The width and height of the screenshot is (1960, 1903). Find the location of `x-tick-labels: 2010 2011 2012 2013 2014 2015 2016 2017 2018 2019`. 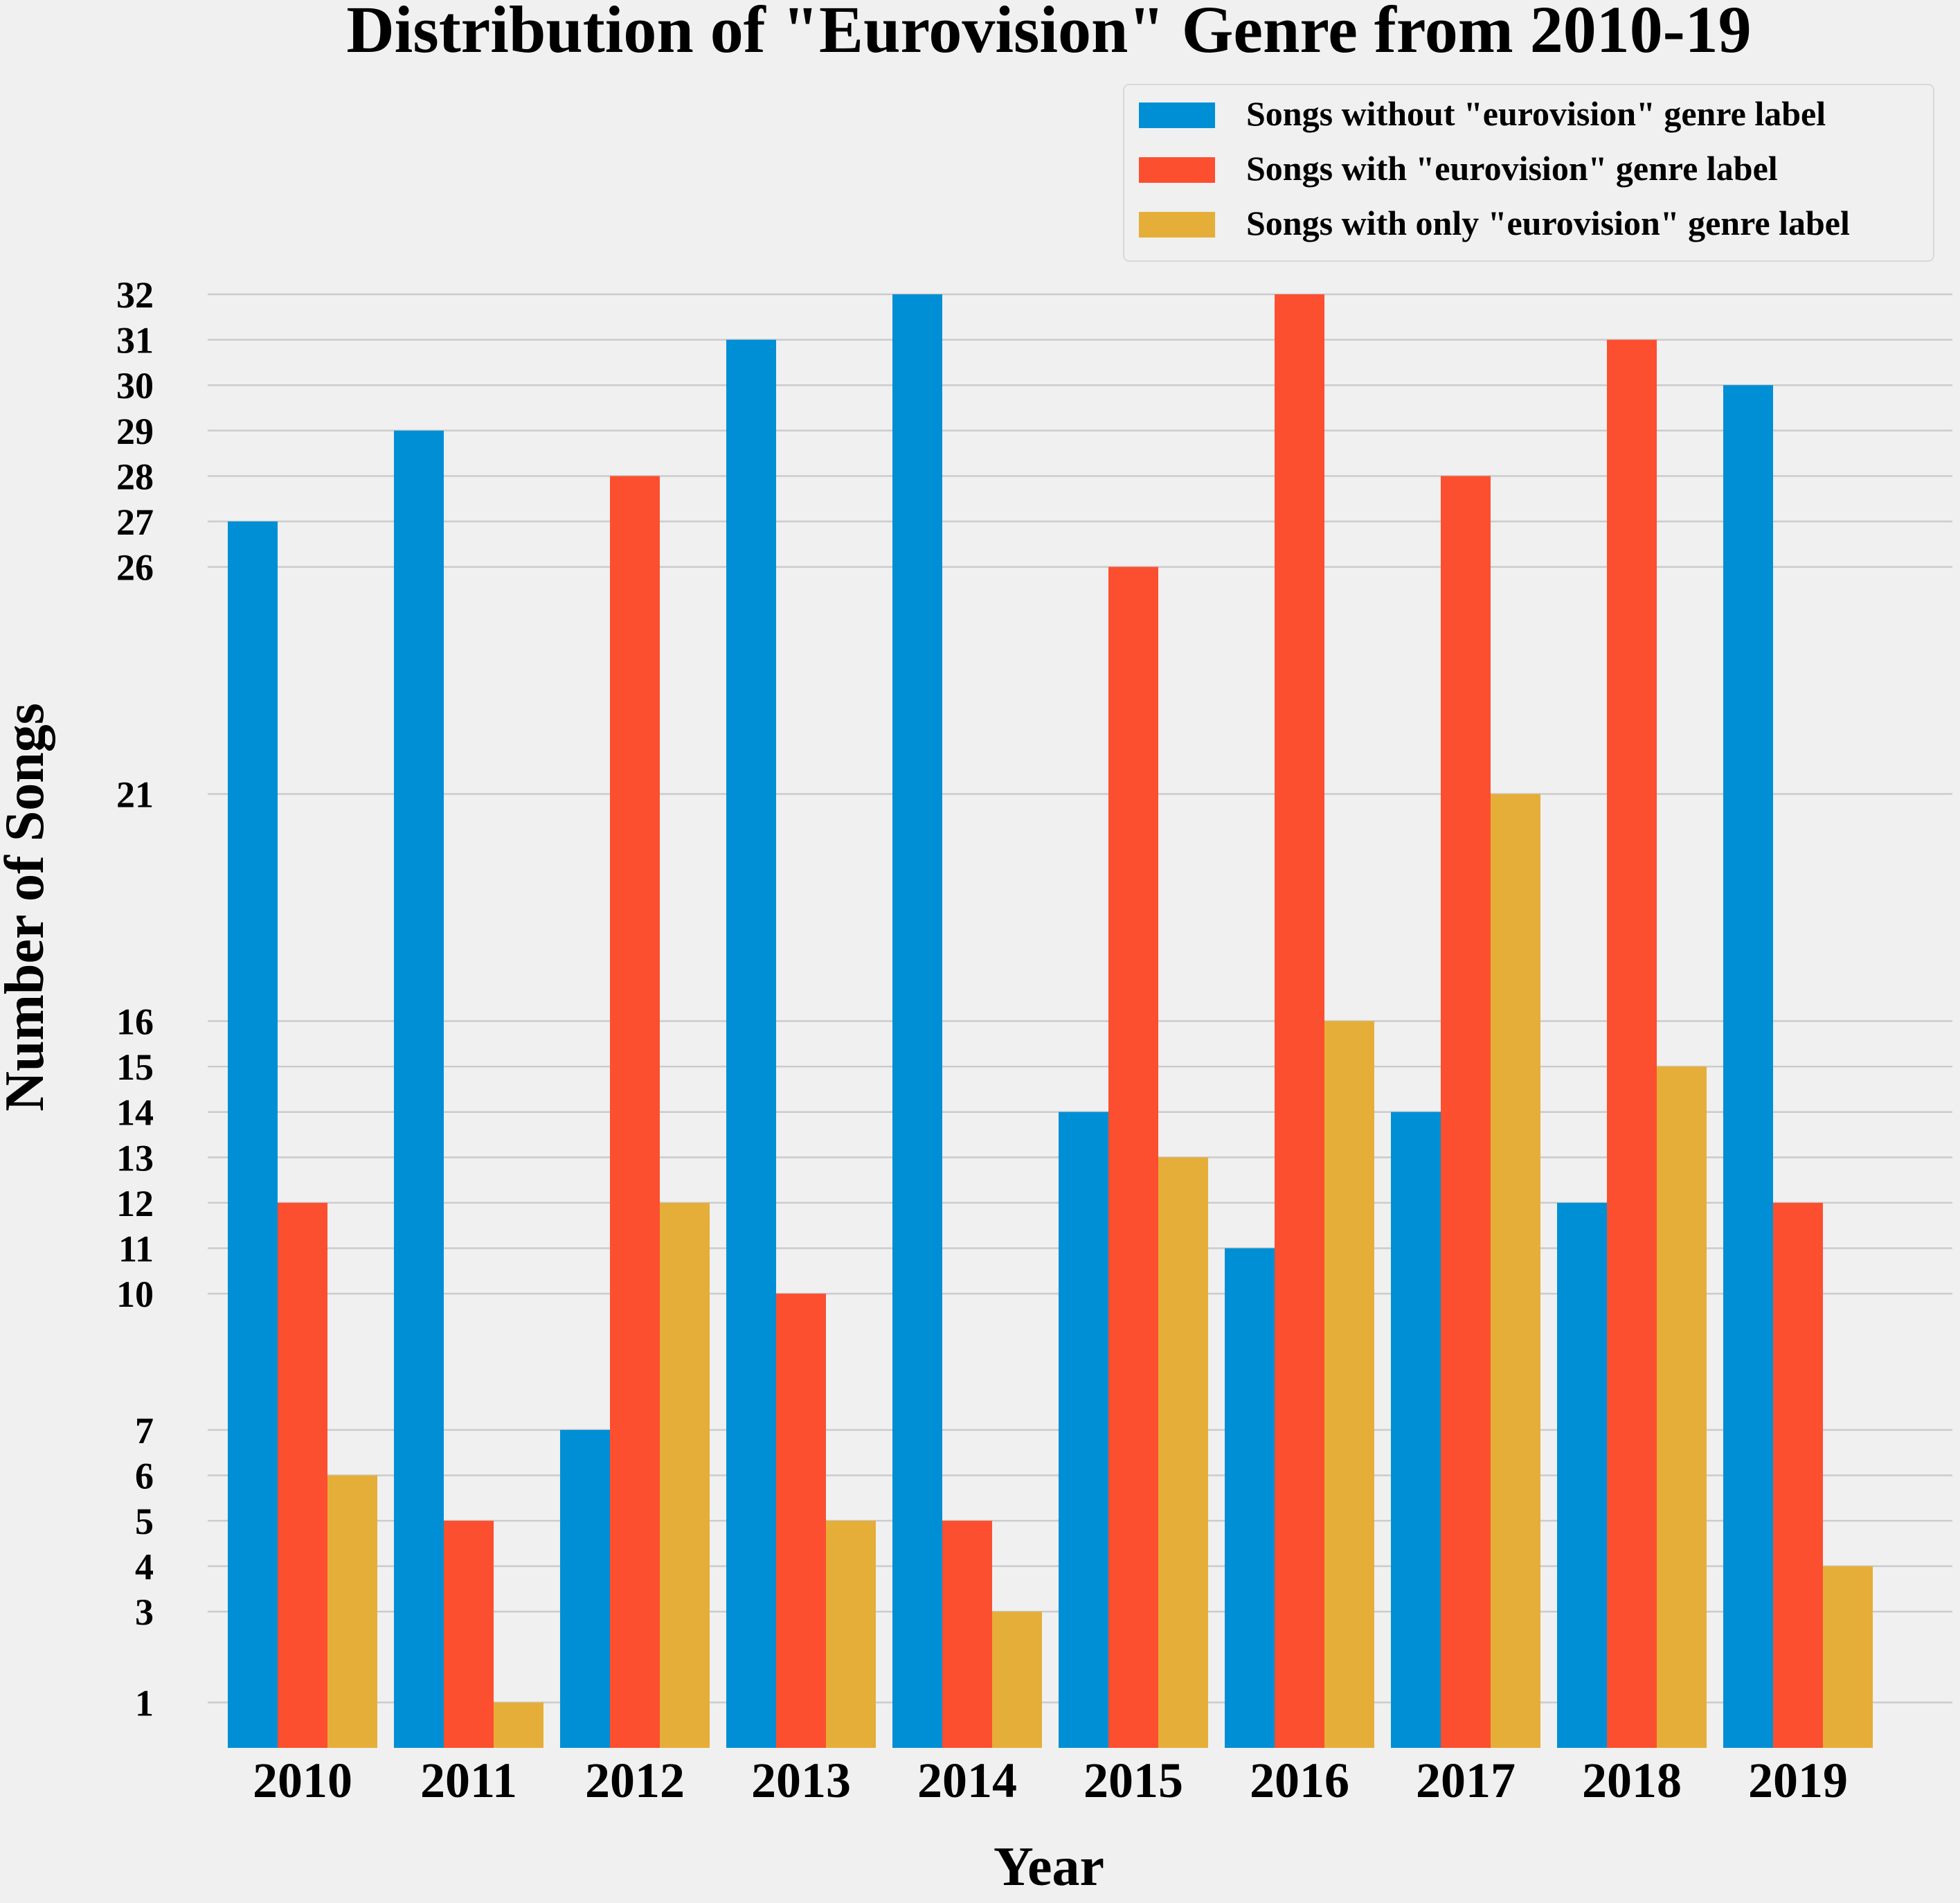

x-tick-labels: 2010 2011 2012 2013 2014 2015 2016 2017 2018 2019 is located at coordinates (1050, 1780).